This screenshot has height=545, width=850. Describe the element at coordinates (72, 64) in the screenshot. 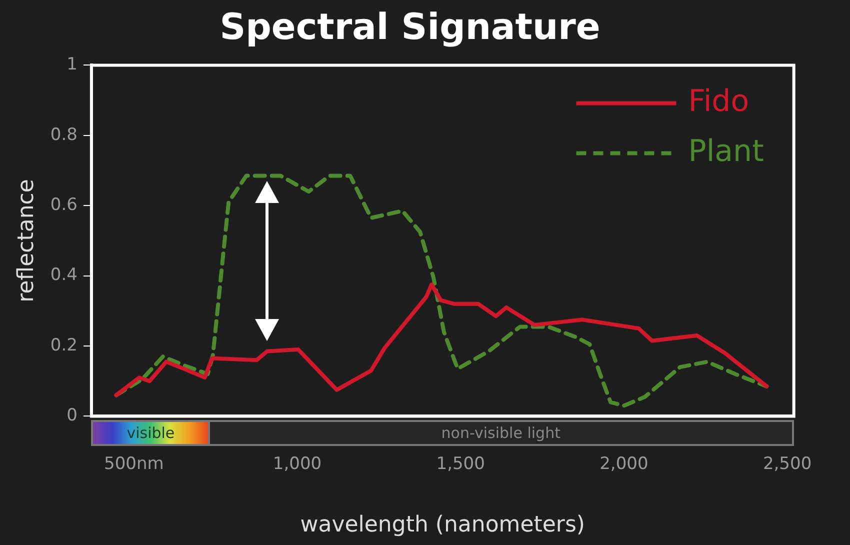

I see `y-tick-label: 1` at that location.